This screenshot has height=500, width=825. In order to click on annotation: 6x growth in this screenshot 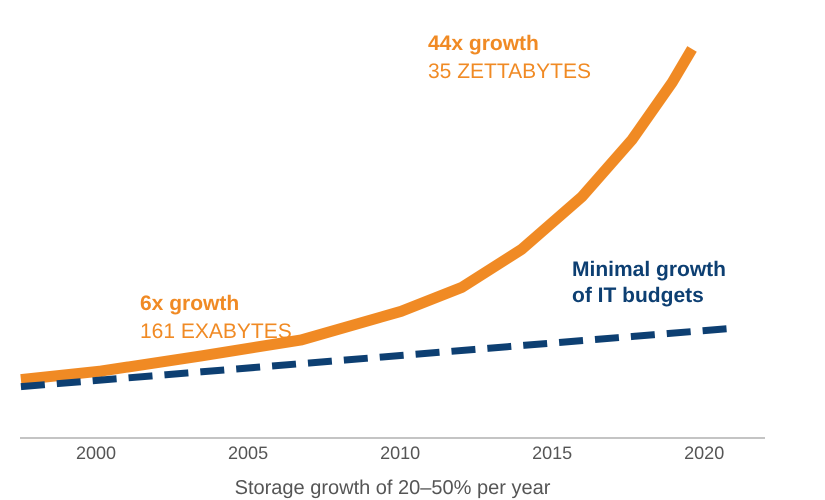, I will do `click(190, 304)`.